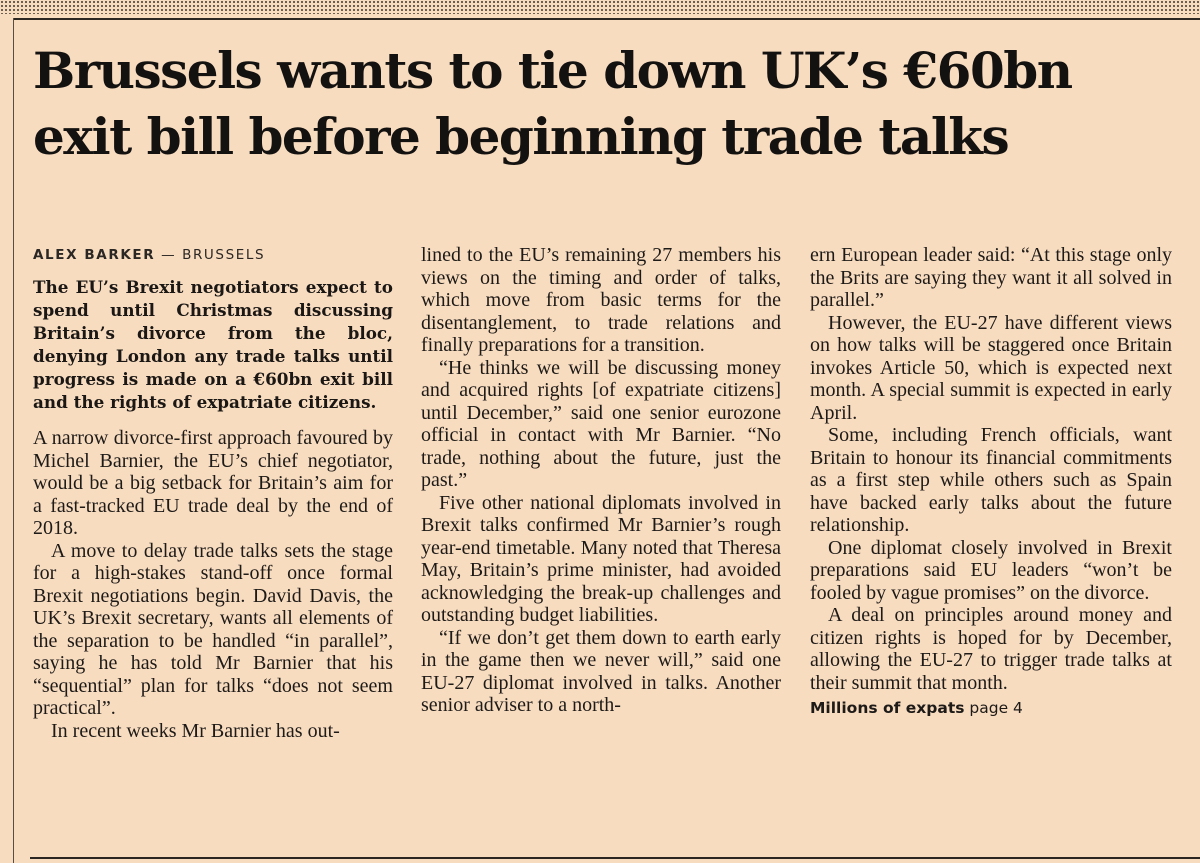 The width and height of the screenshot is (1200, 863). I want to click on byline-location: BRUSSELS, so click(224, 255).